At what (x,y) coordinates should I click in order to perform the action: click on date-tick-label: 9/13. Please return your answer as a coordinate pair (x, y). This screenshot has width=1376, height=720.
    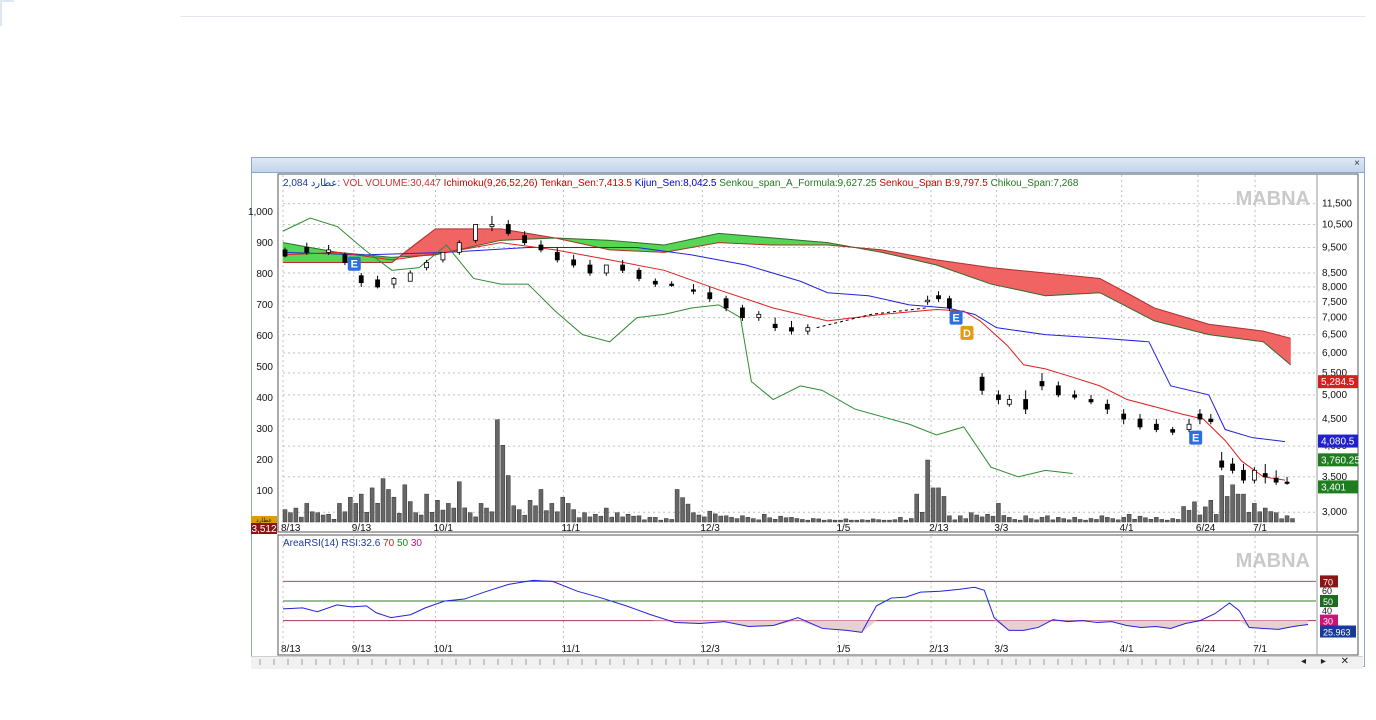
    Looking at the image, I should click on (362, 649).